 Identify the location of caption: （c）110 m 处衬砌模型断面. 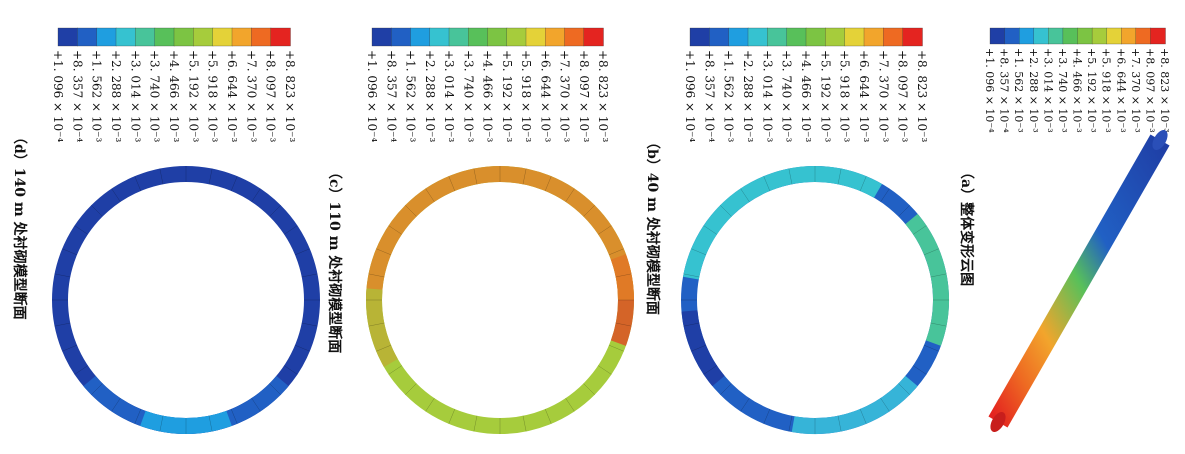
(334, 259).